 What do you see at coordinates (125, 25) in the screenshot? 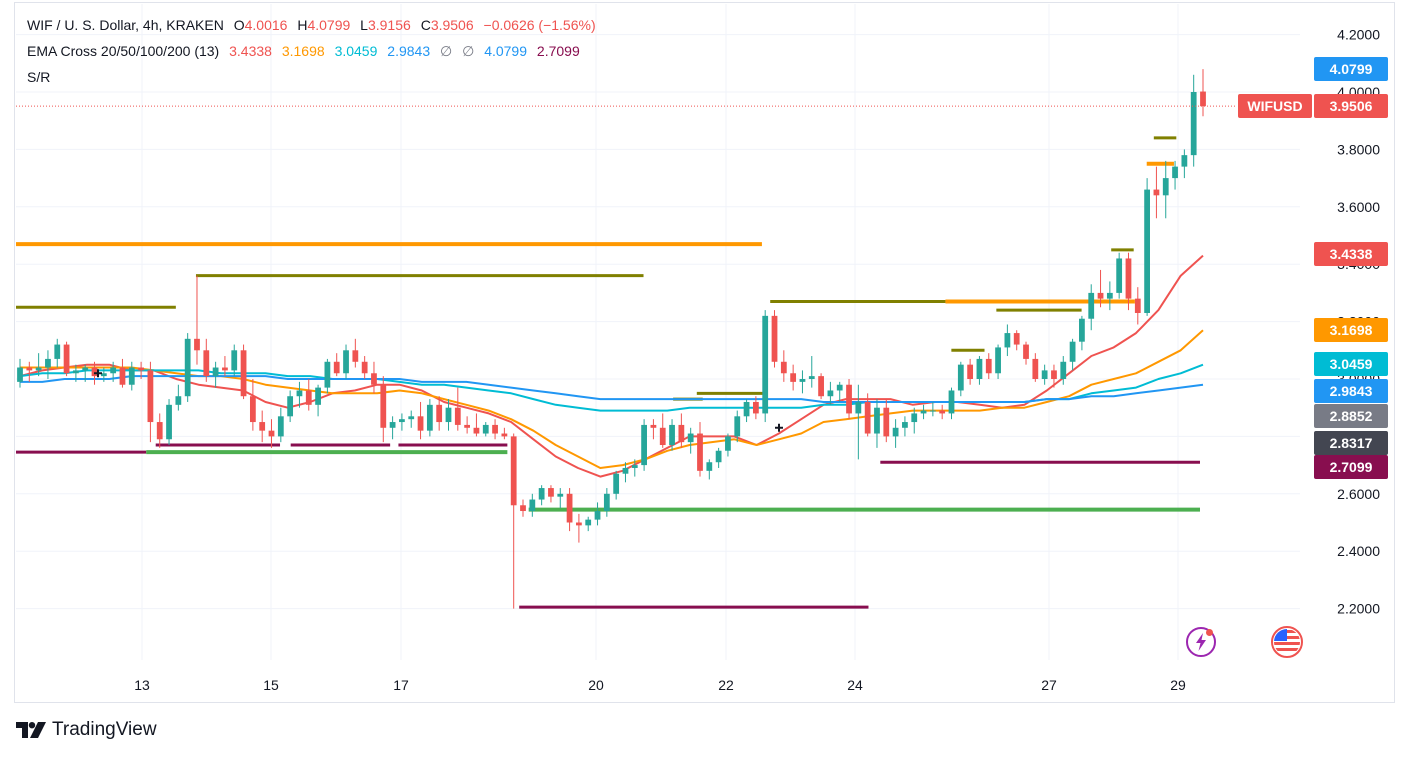
I see `symbol-title: WIF / U. S. Dollar, 4h, KRAKEN` at bounding box center [125, 25].